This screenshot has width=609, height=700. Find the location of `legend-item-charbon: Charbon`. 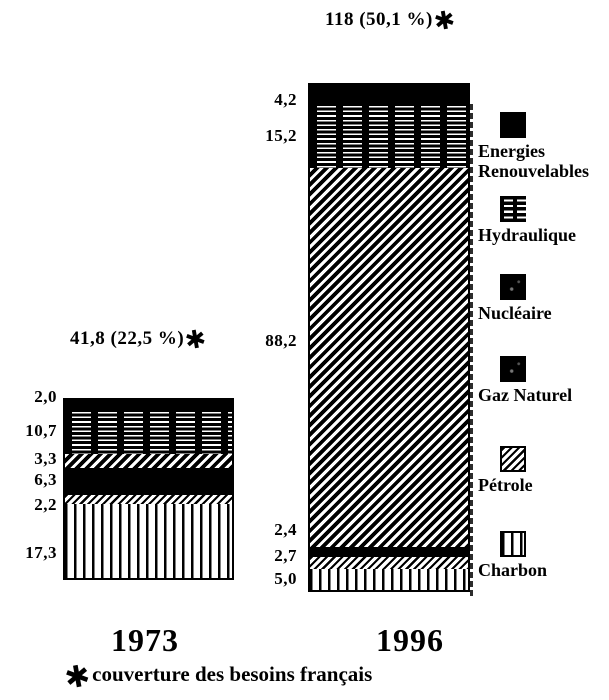

legend-item-charbon: Charbon is located at coordinates (542, 555).